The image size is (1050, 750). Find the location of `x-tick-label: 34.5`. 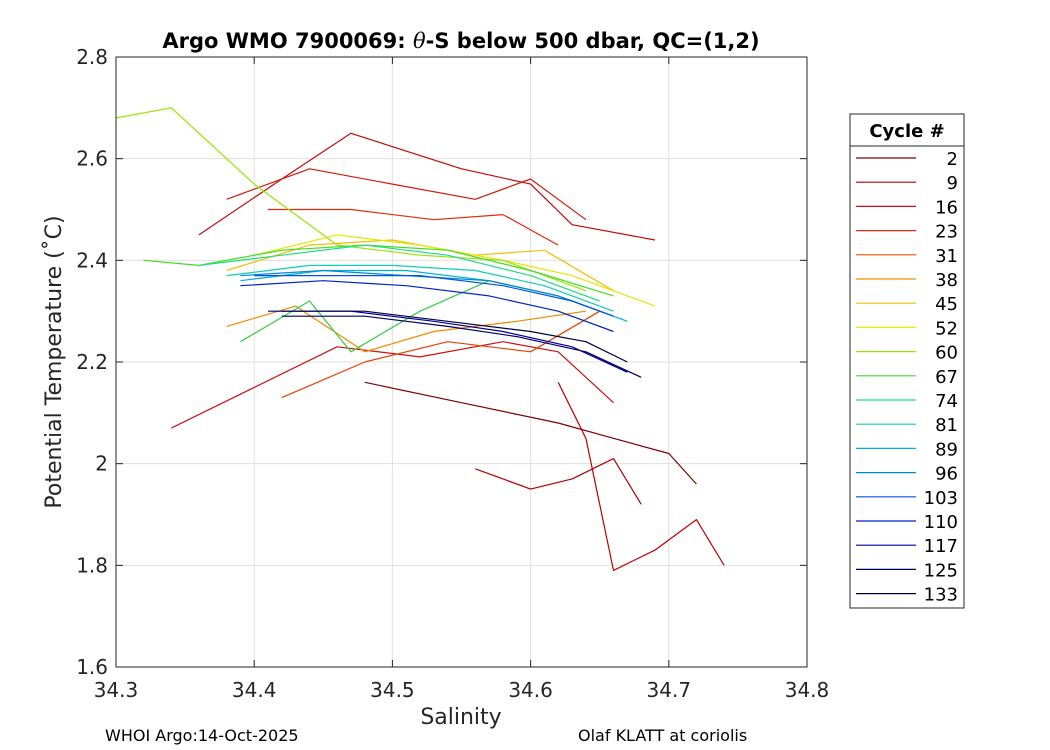

x-tick-label: 34.5 is located at coordinates (392, 690).